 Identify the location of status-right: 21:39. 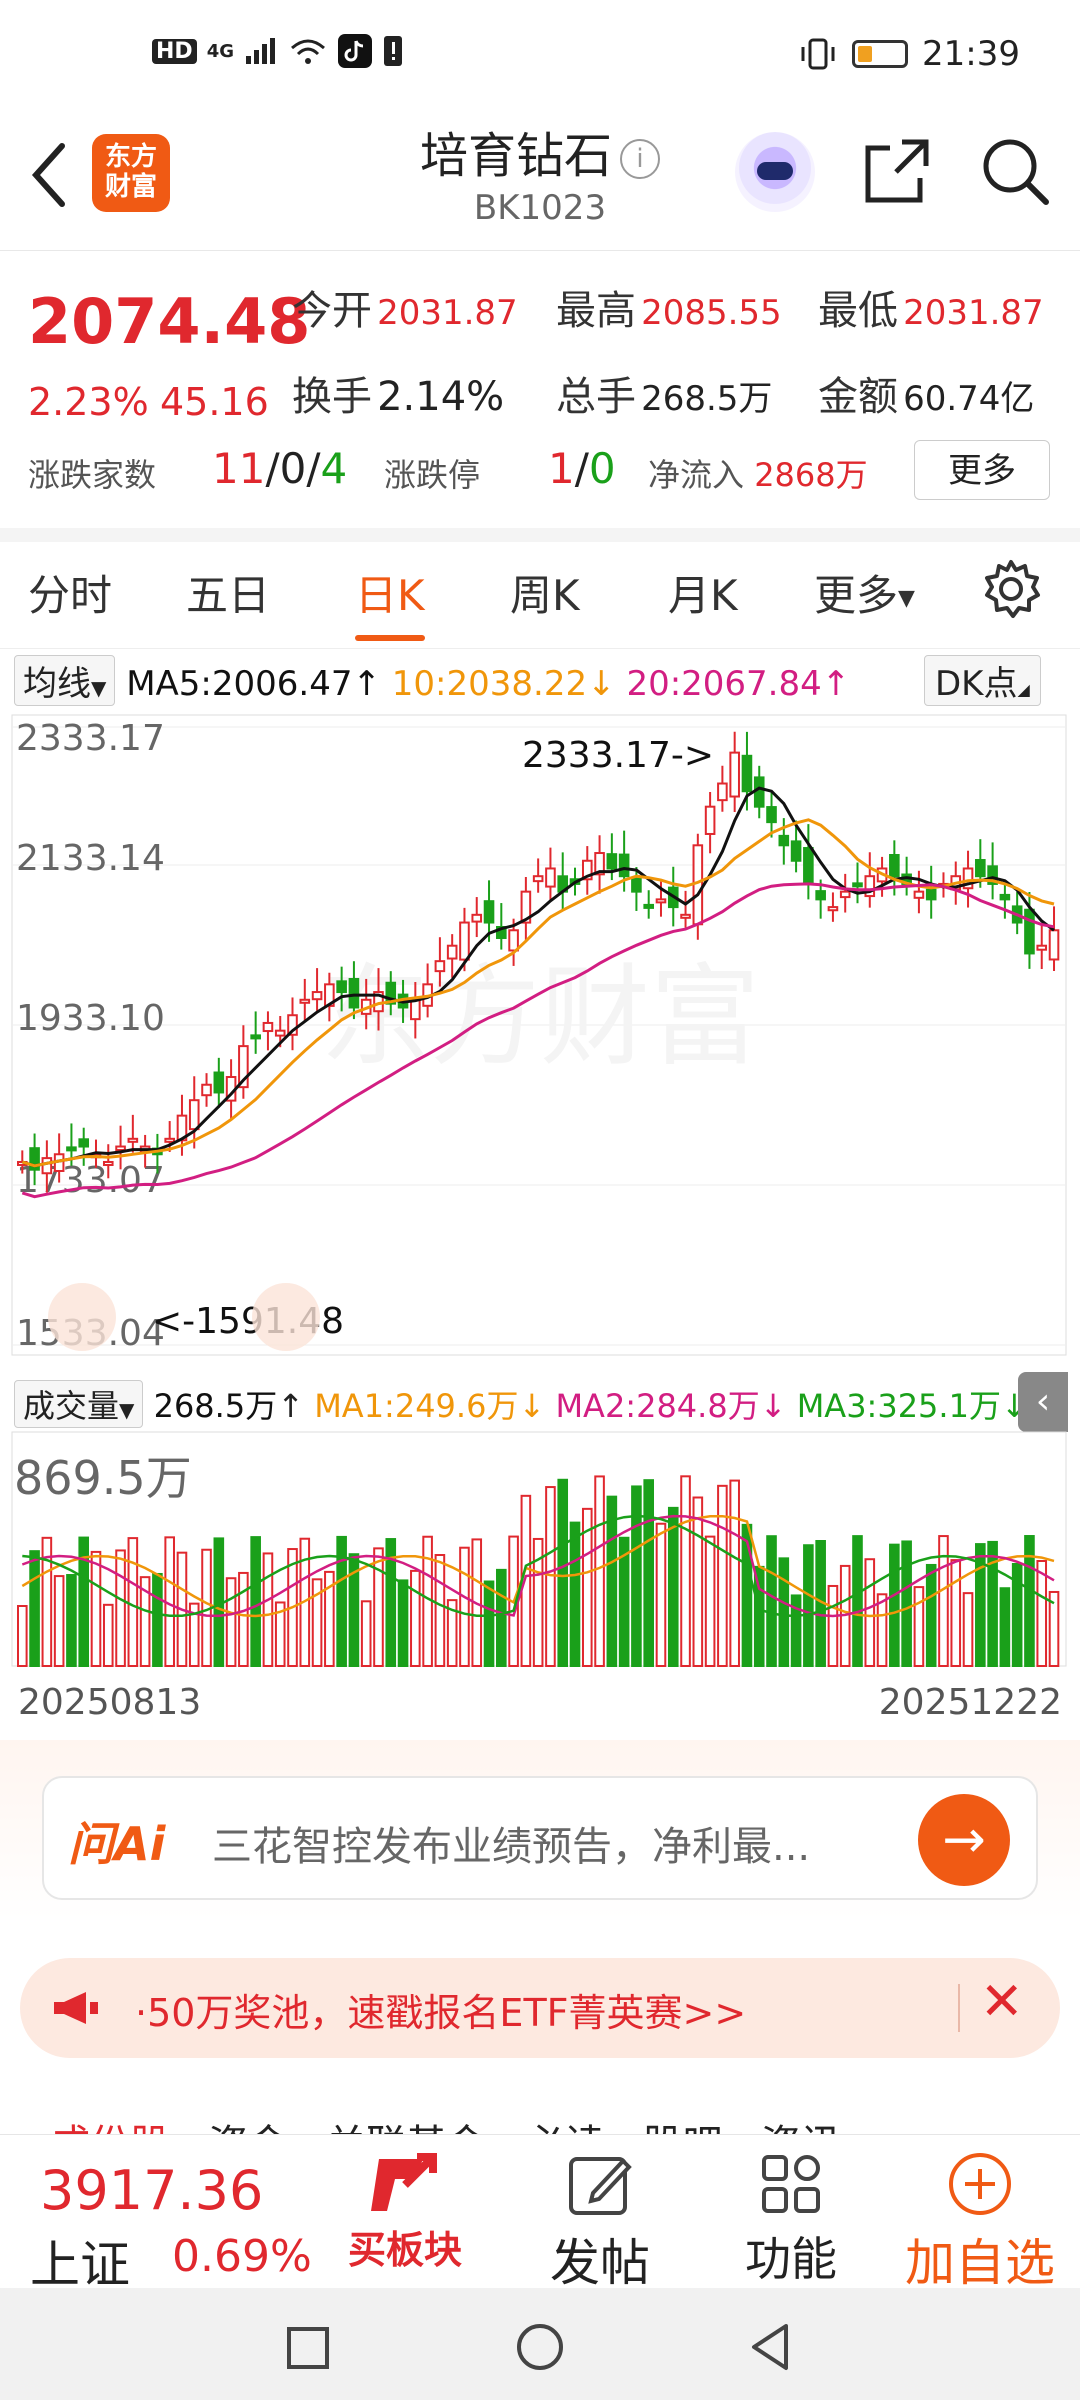
(909, 54).